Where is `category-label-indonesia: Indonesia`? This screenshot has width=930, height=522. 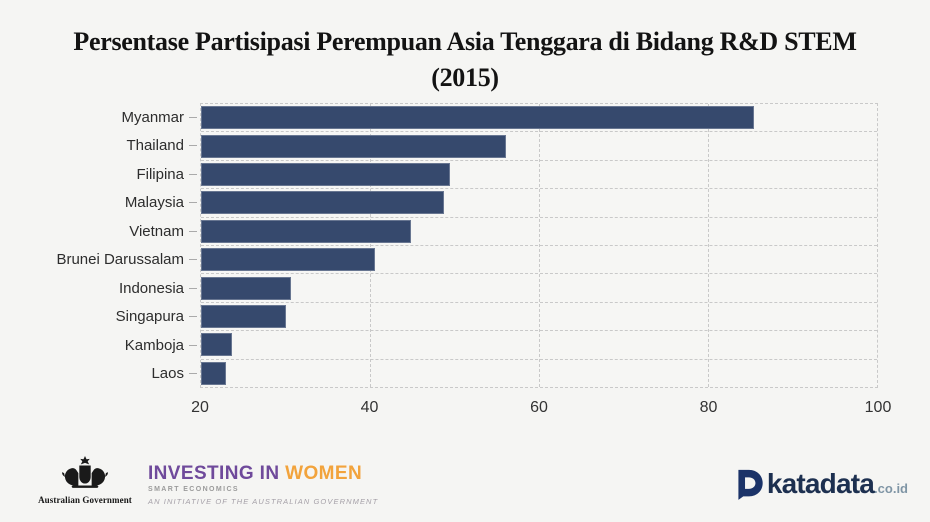 category-label-indonesia: Indonesia is located at coordinates (151, 288).